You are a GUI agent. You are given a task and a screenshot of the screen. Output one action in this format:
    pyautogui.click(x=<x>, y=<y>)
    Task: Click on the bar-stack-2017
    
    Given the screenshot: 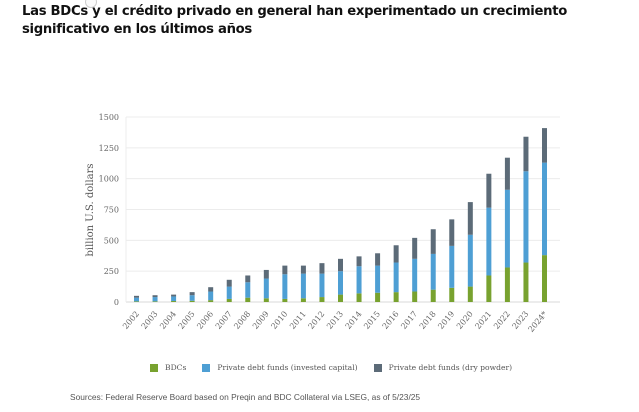 What is the action you would take?
    pyautogui.click(x=415, y=269)
    